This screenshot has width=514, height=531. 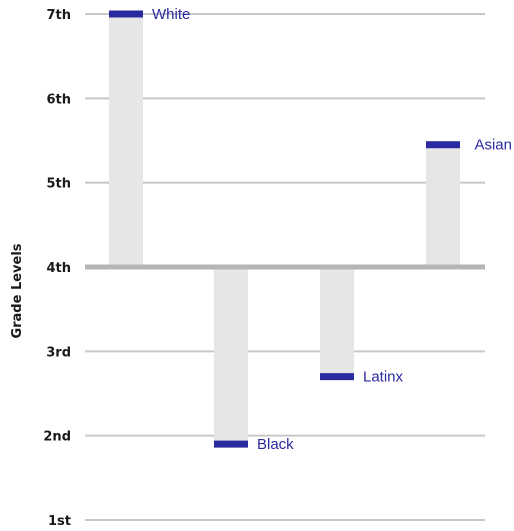 I want to click on y-tick-label: 3rd, so click(x=58, y=352).